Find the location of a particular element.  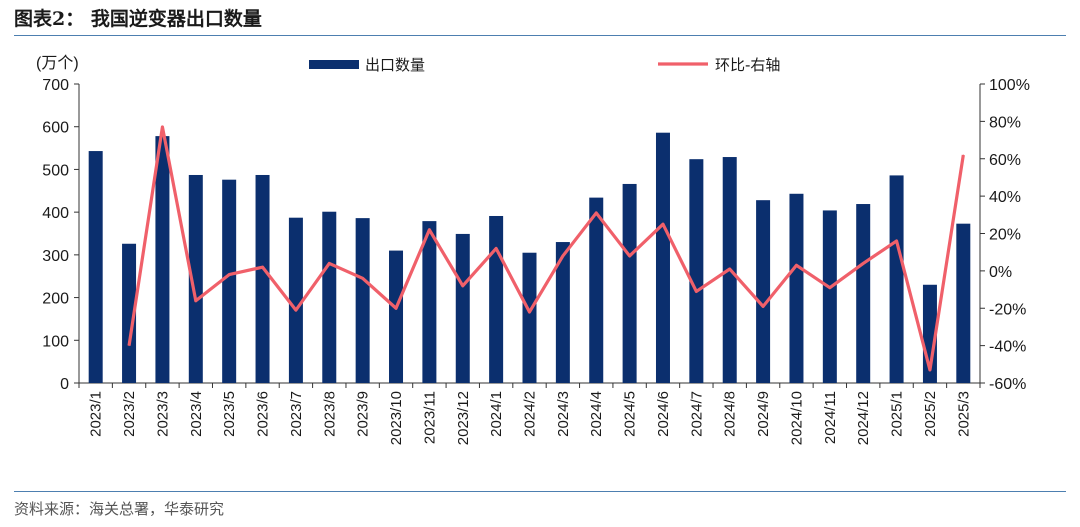

y-tick-label: 100 is located at coordinates (55, 341).